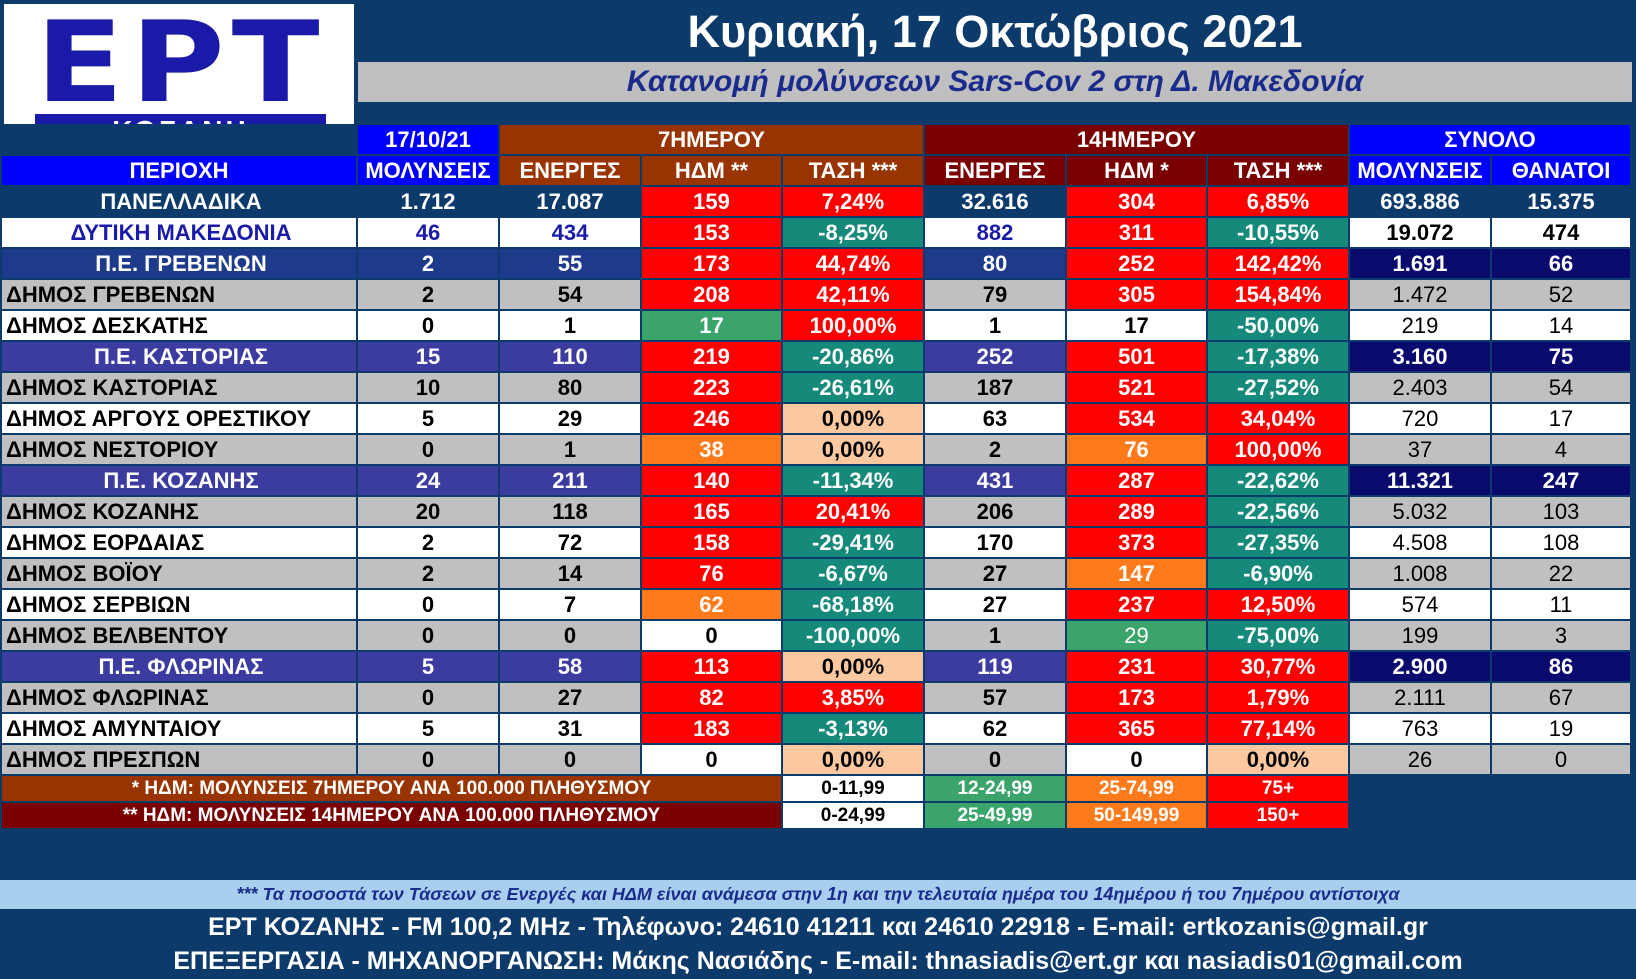  I want to click on data-cell: 534, so click(1136, 418).